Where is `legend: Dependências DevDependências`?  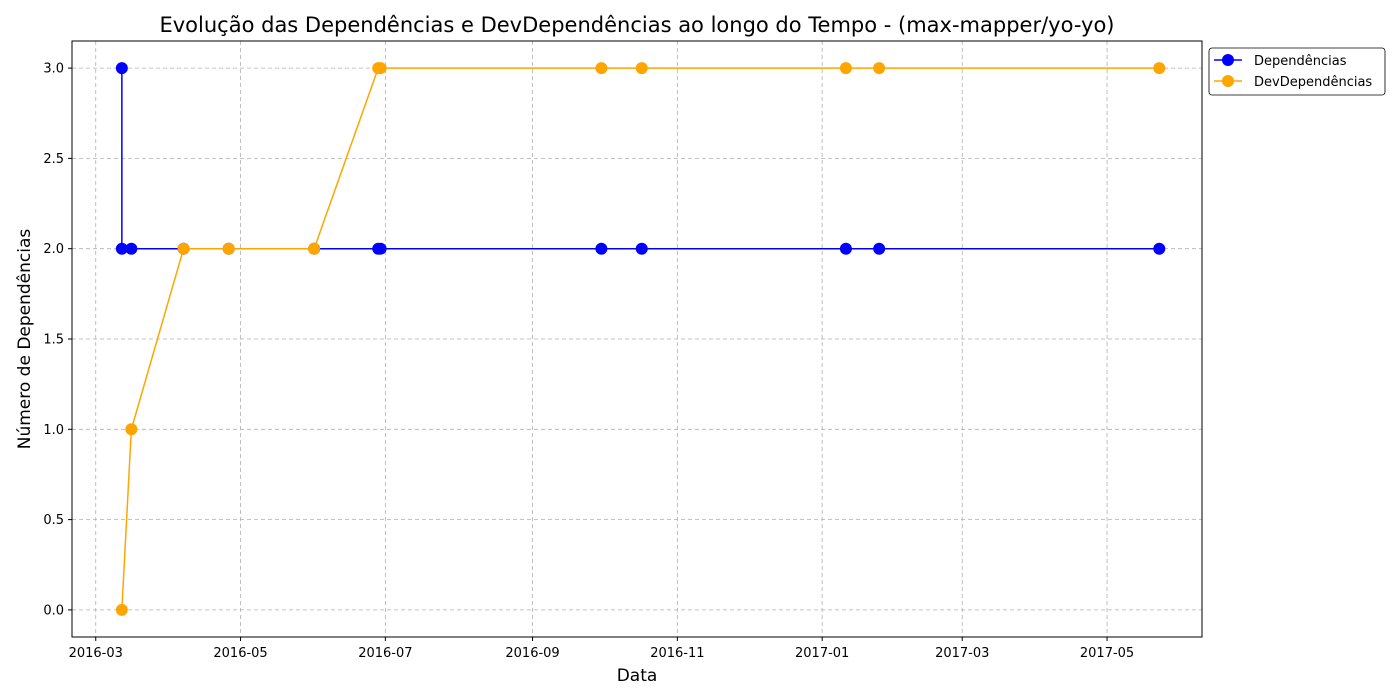
legend: Dependências DevDependências is located at coordinates (1297, 71).